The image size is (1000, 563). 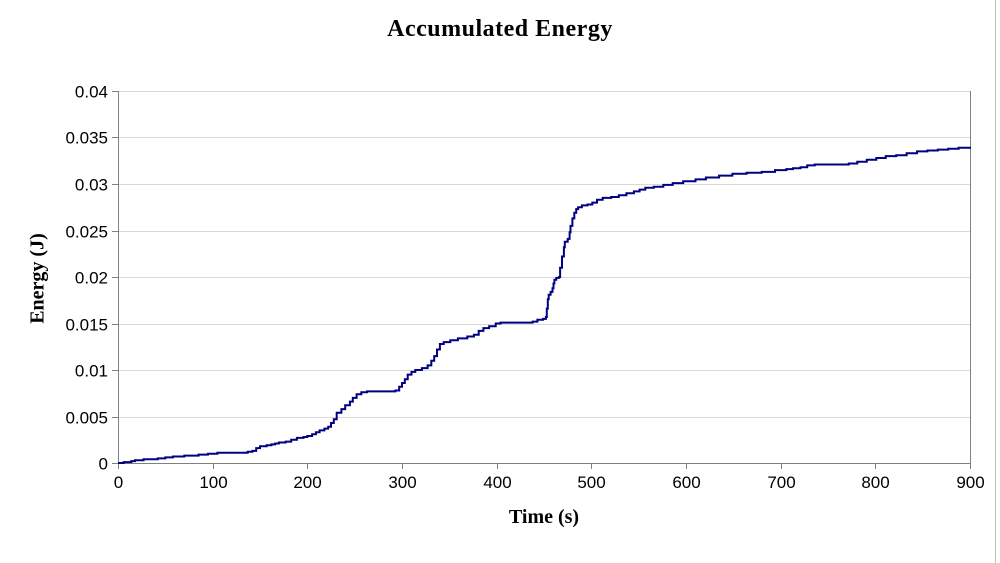 I want to click on y-tick-label: 0.035, so click(x=86, y=138).